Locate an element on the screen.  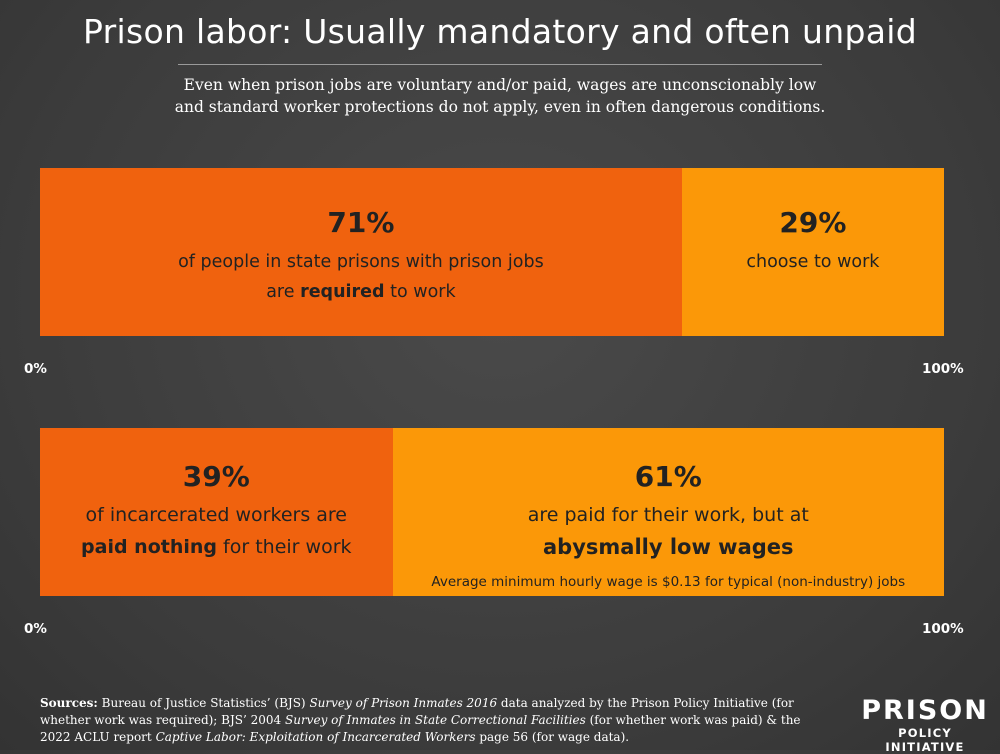
segment-choose-text: 29% choose to work is located at coordinates (813, 241).